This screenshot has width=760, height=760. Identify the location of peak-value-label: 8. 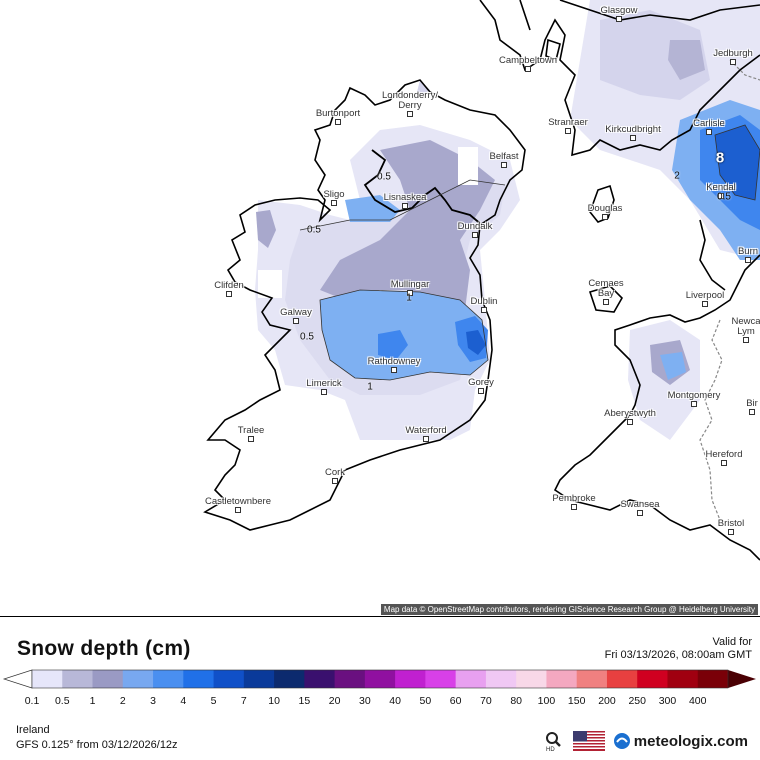
(720, 158).